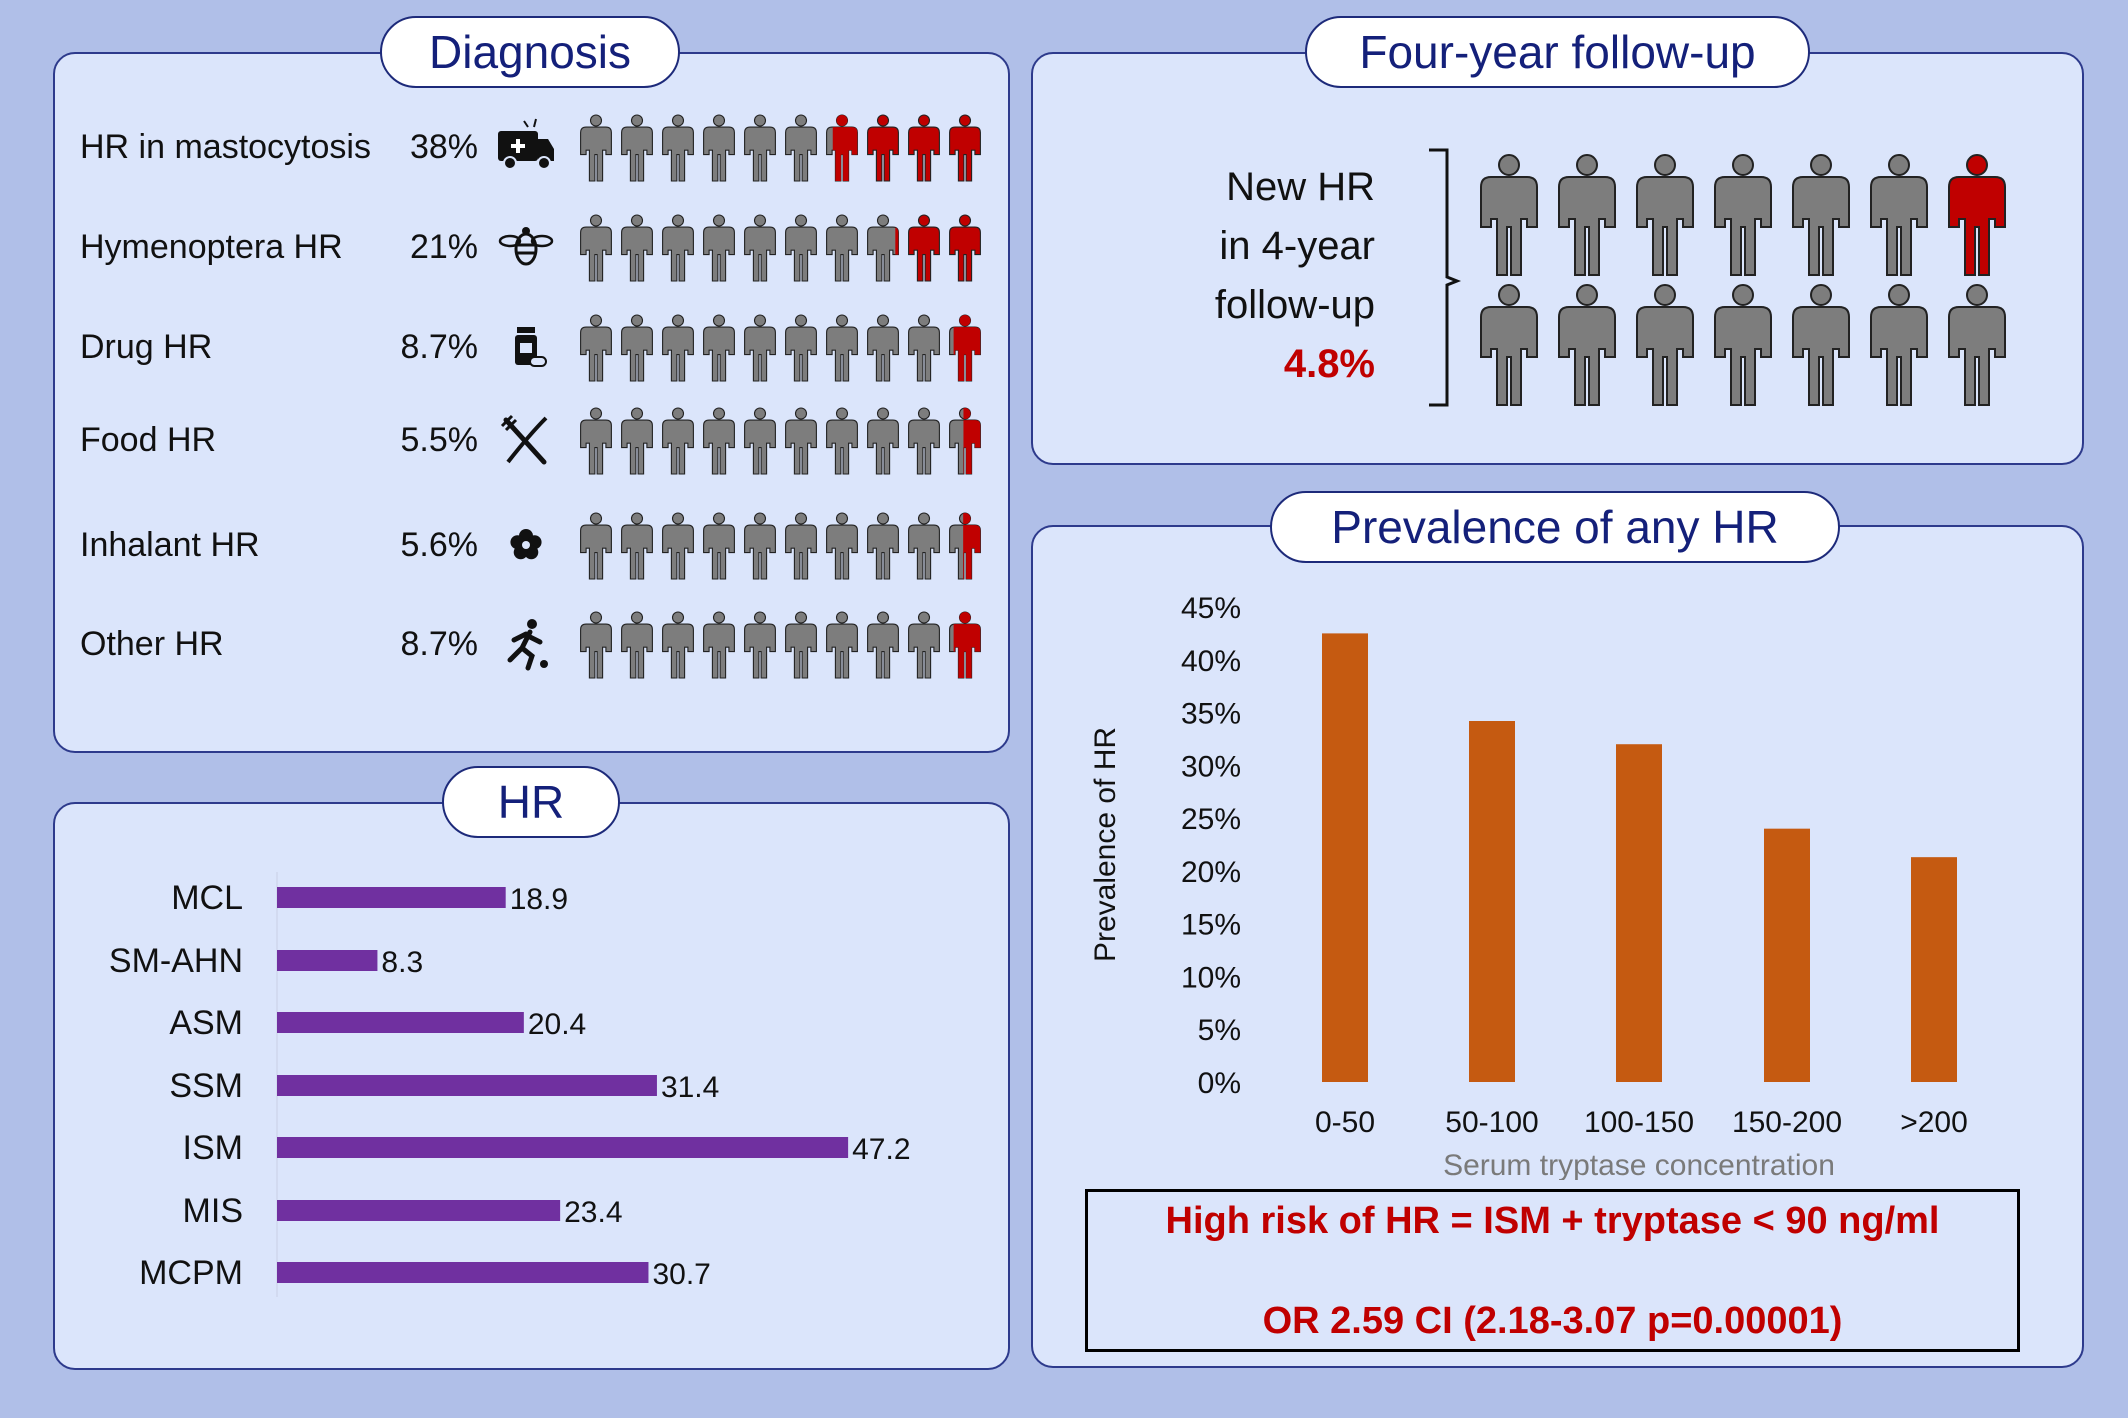  I want to click on diagnosis-row-pct: 5.6%, so click(440, 545).